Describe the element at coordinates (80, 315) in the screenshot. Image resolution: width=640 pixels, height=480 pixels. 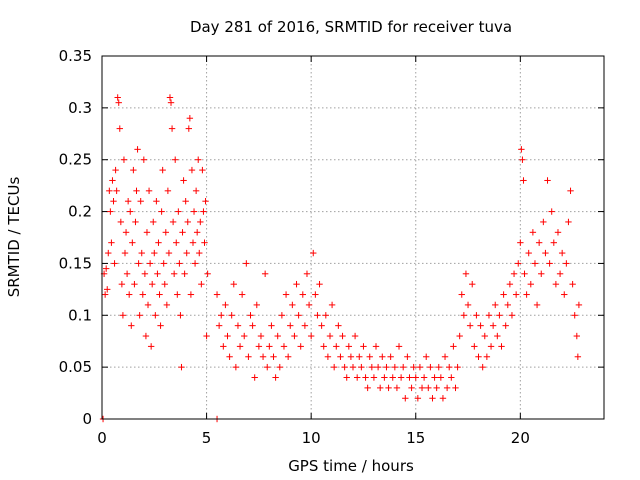
I see `y-tick-label: 0.1` at that location.